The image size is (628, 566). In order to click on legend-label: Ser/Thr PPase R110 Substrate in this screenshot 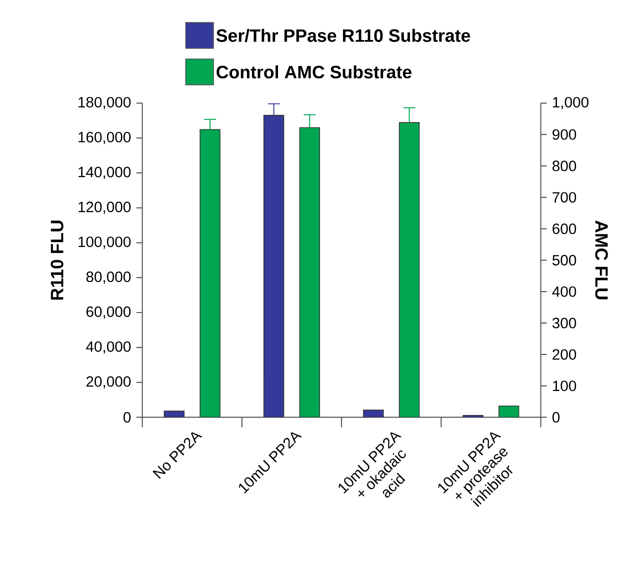, I will do `click(343, 35)`.